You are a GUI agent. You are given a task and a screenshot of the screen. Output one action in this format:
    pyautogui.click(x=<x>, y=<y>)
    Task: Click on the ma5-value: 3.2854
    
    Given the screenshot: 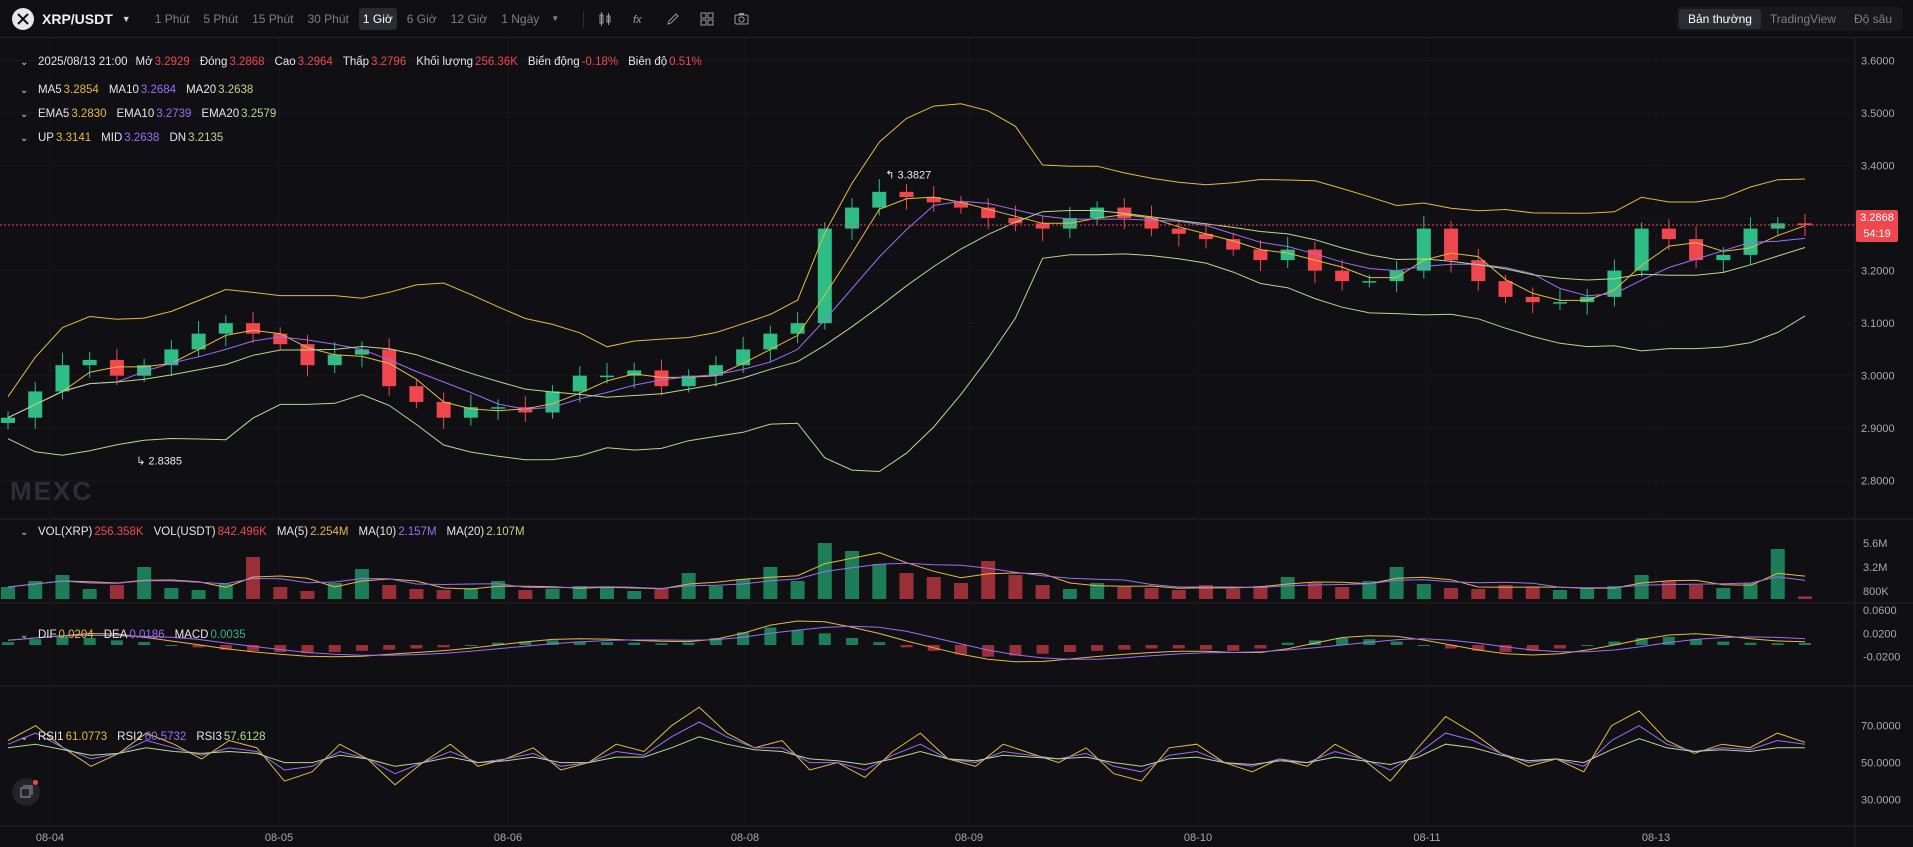 What is the action you would take?
    pyautogui.click(x=81, y=90)
    